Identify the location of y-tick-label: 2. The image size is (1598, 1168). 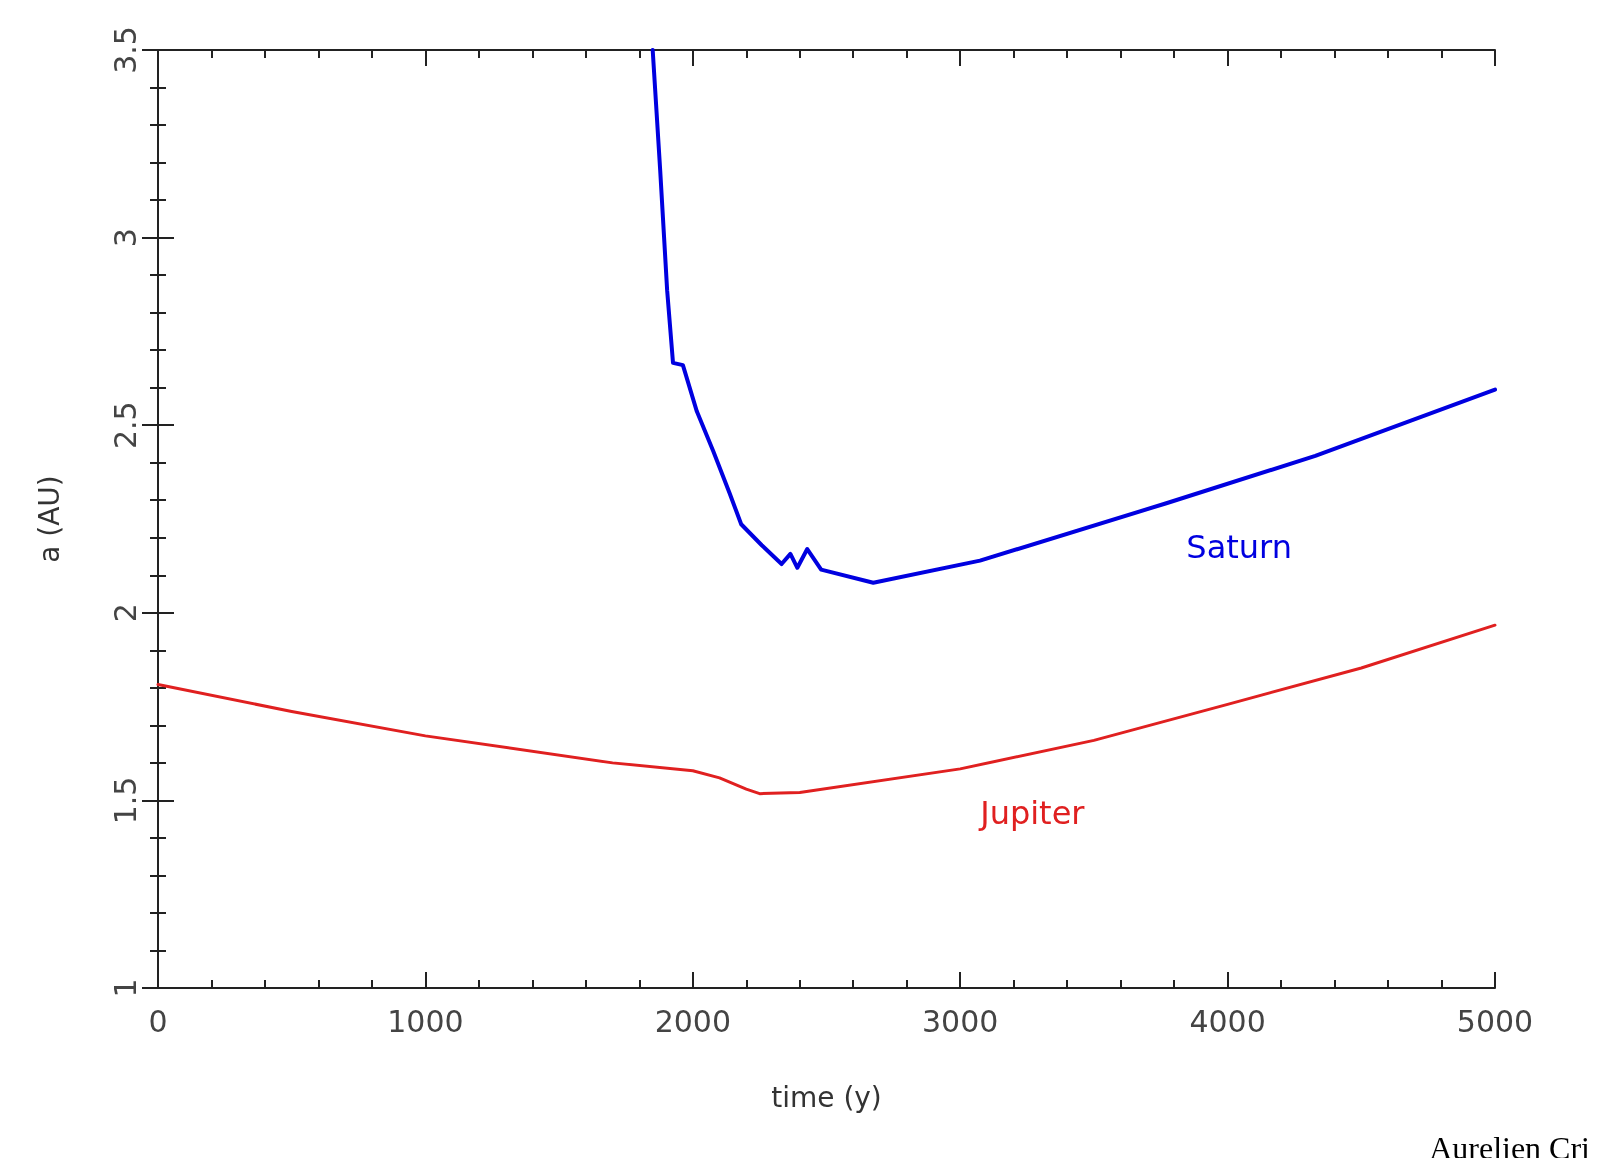
(125, 613).